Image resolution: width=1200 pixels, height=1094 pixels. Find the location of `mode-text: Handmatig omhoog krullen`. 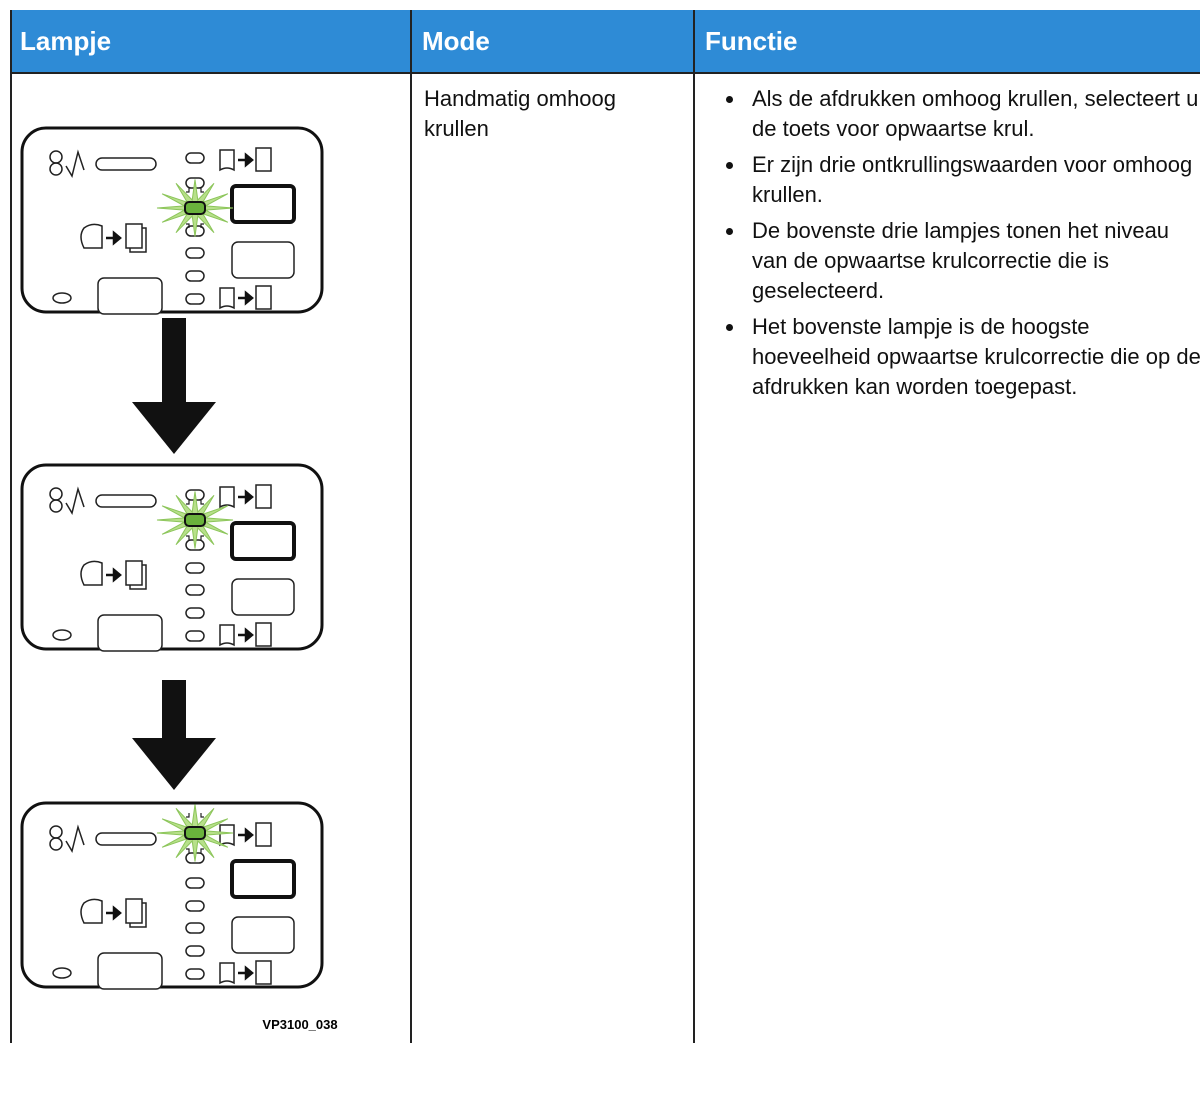

mode-text: Handmatig omhoog krullen is located at coordinates (520, 113).